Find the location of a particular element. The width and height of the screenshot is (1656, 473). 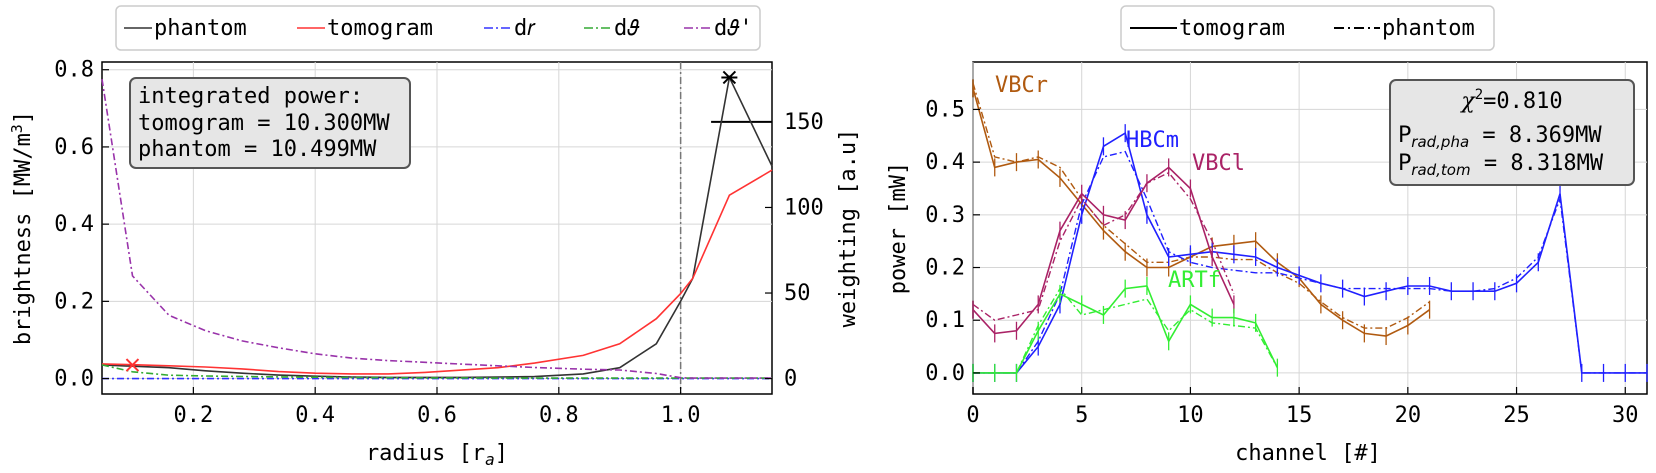

chi-square-value: χ2=0.810 is located at coordinates (1510, 100).